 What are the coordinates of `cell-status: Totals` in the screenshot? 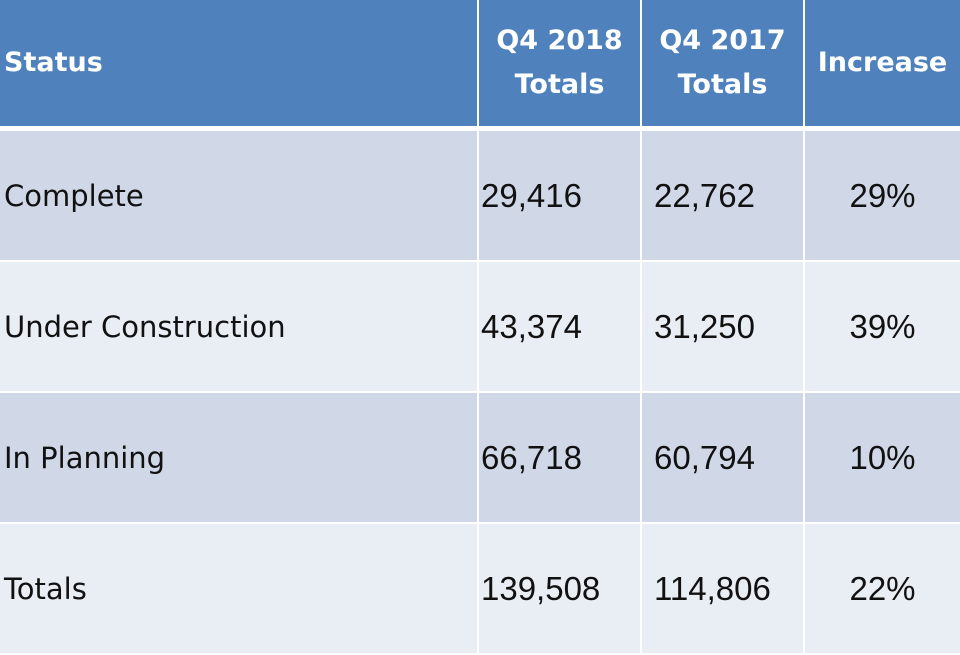 It's located at (239, 589).